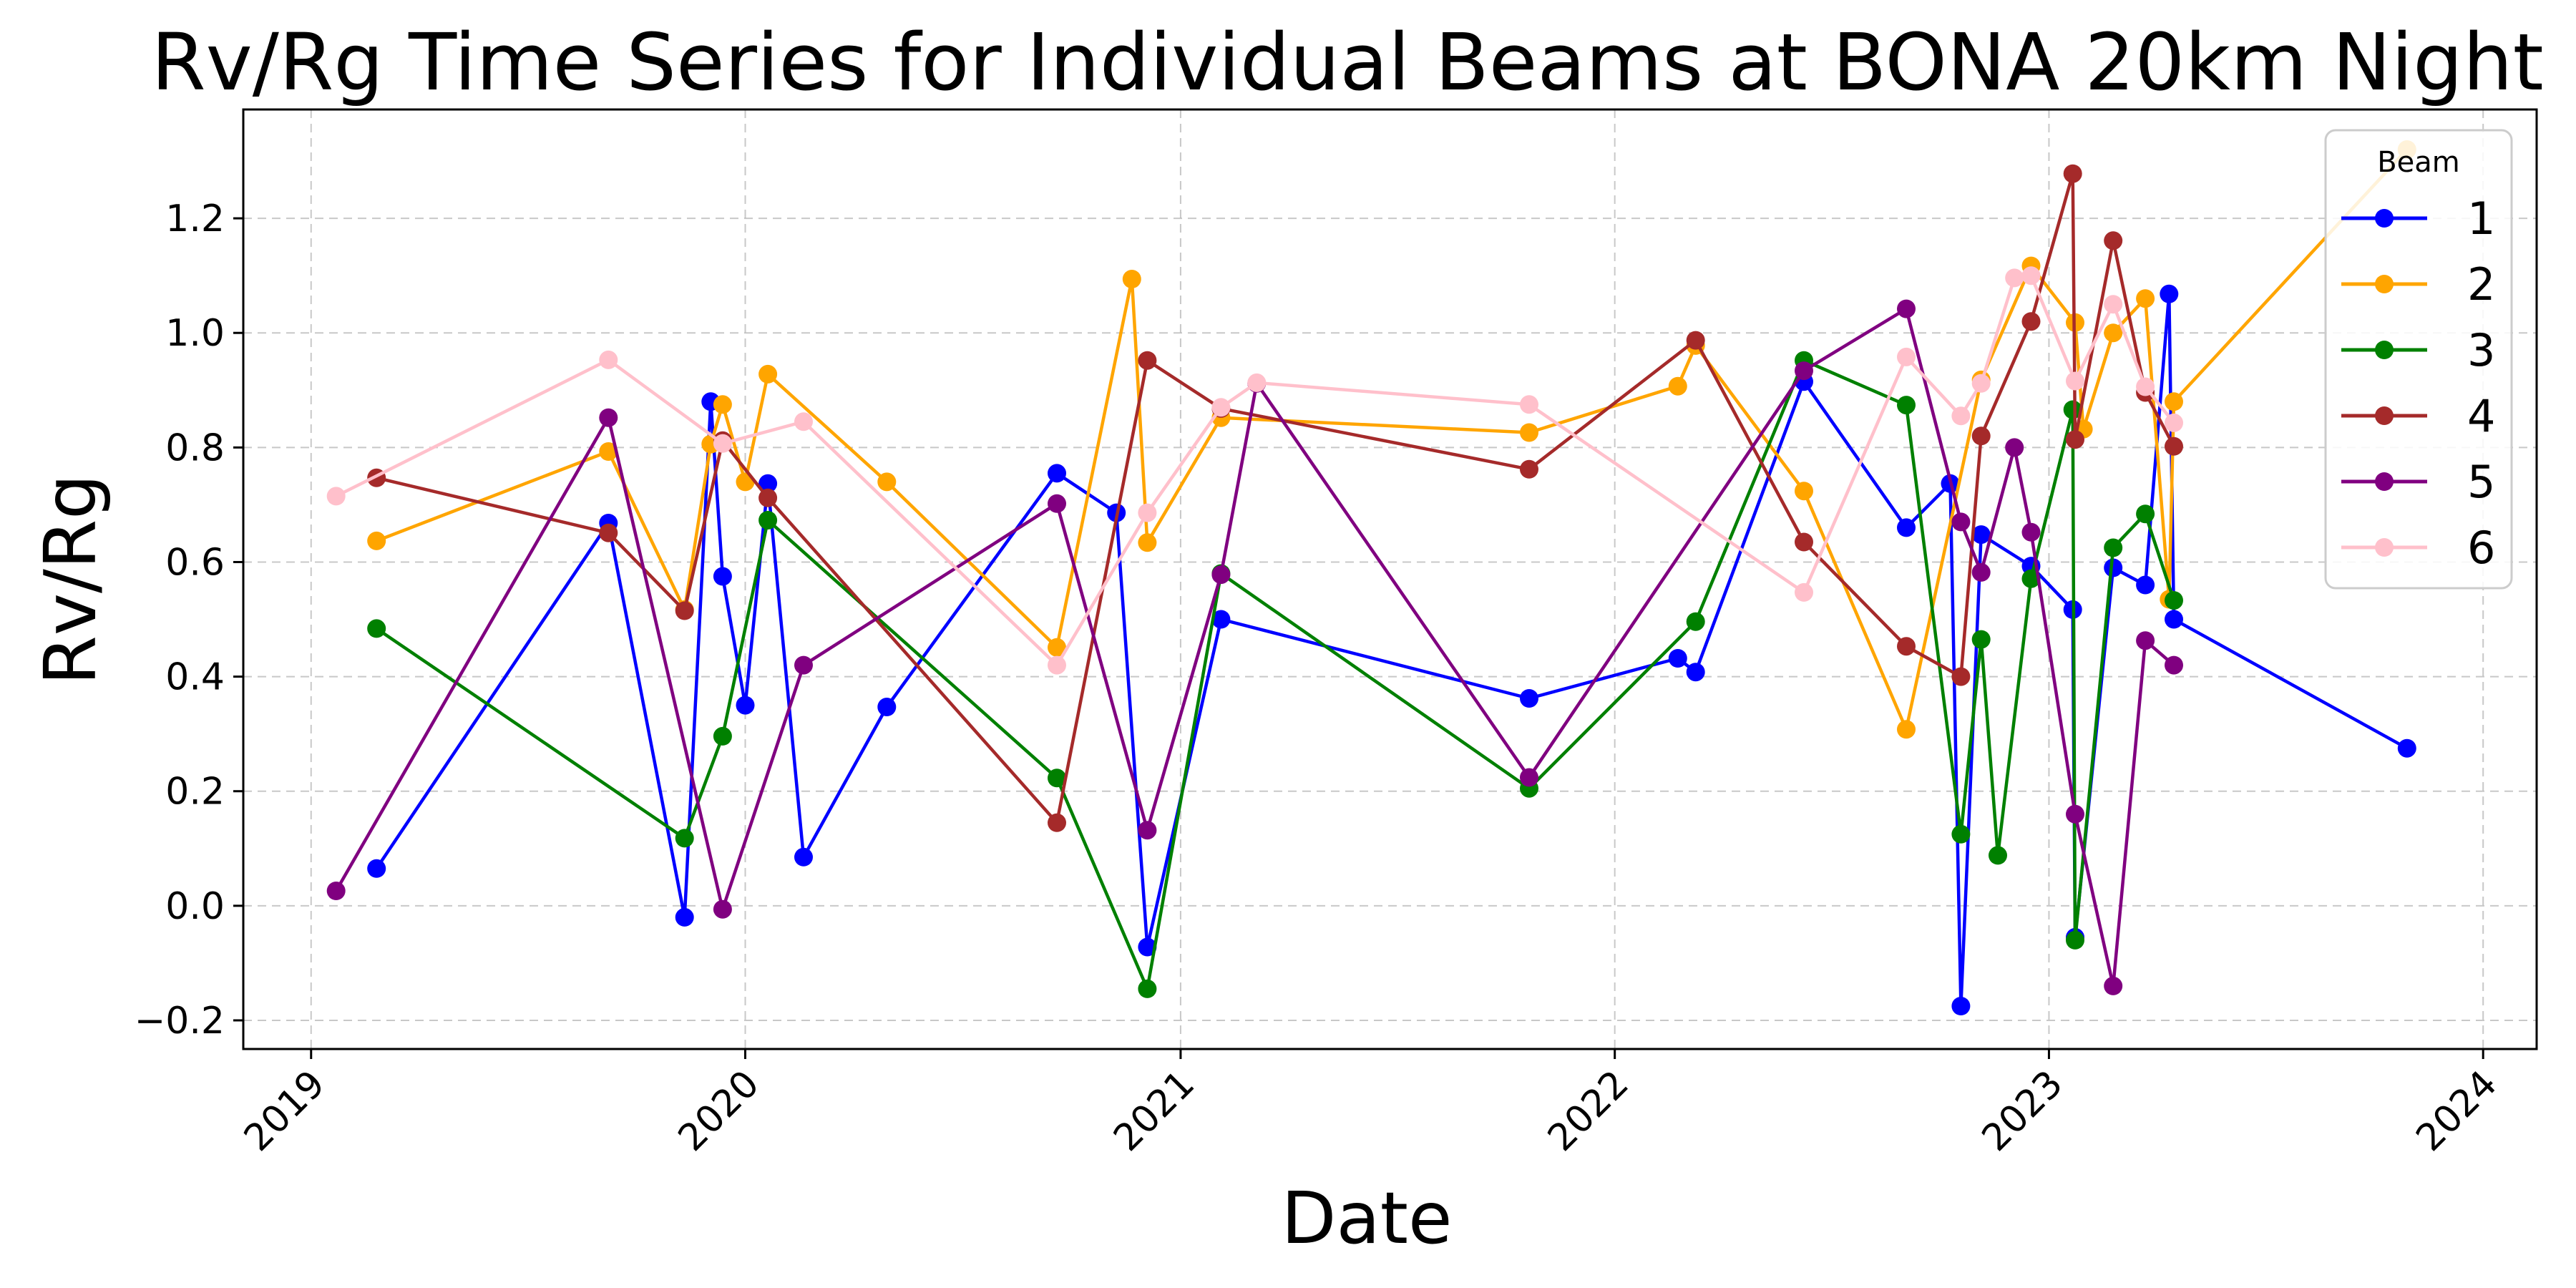 This screenshot has width=2576, height=1288. I want to click on legend-item-2: 2, so click(2418, 284).